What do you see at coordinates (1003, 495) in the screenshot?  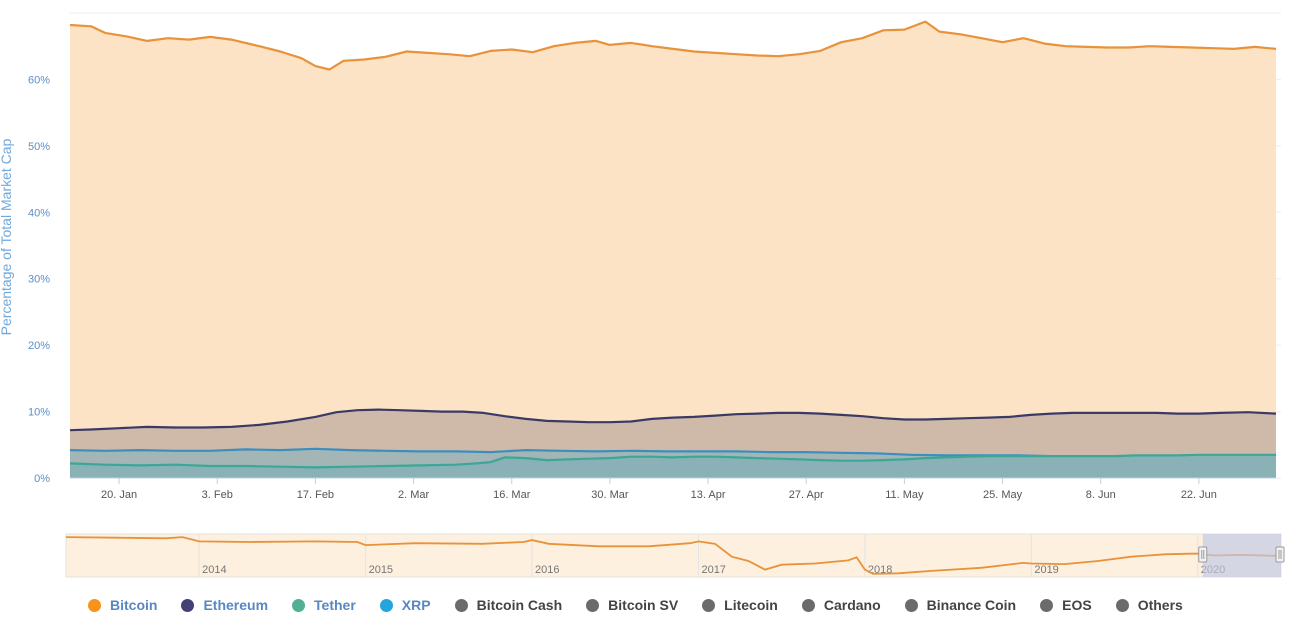 I see `x-tick-label: 25. May` at bounding box center [1003, 495].